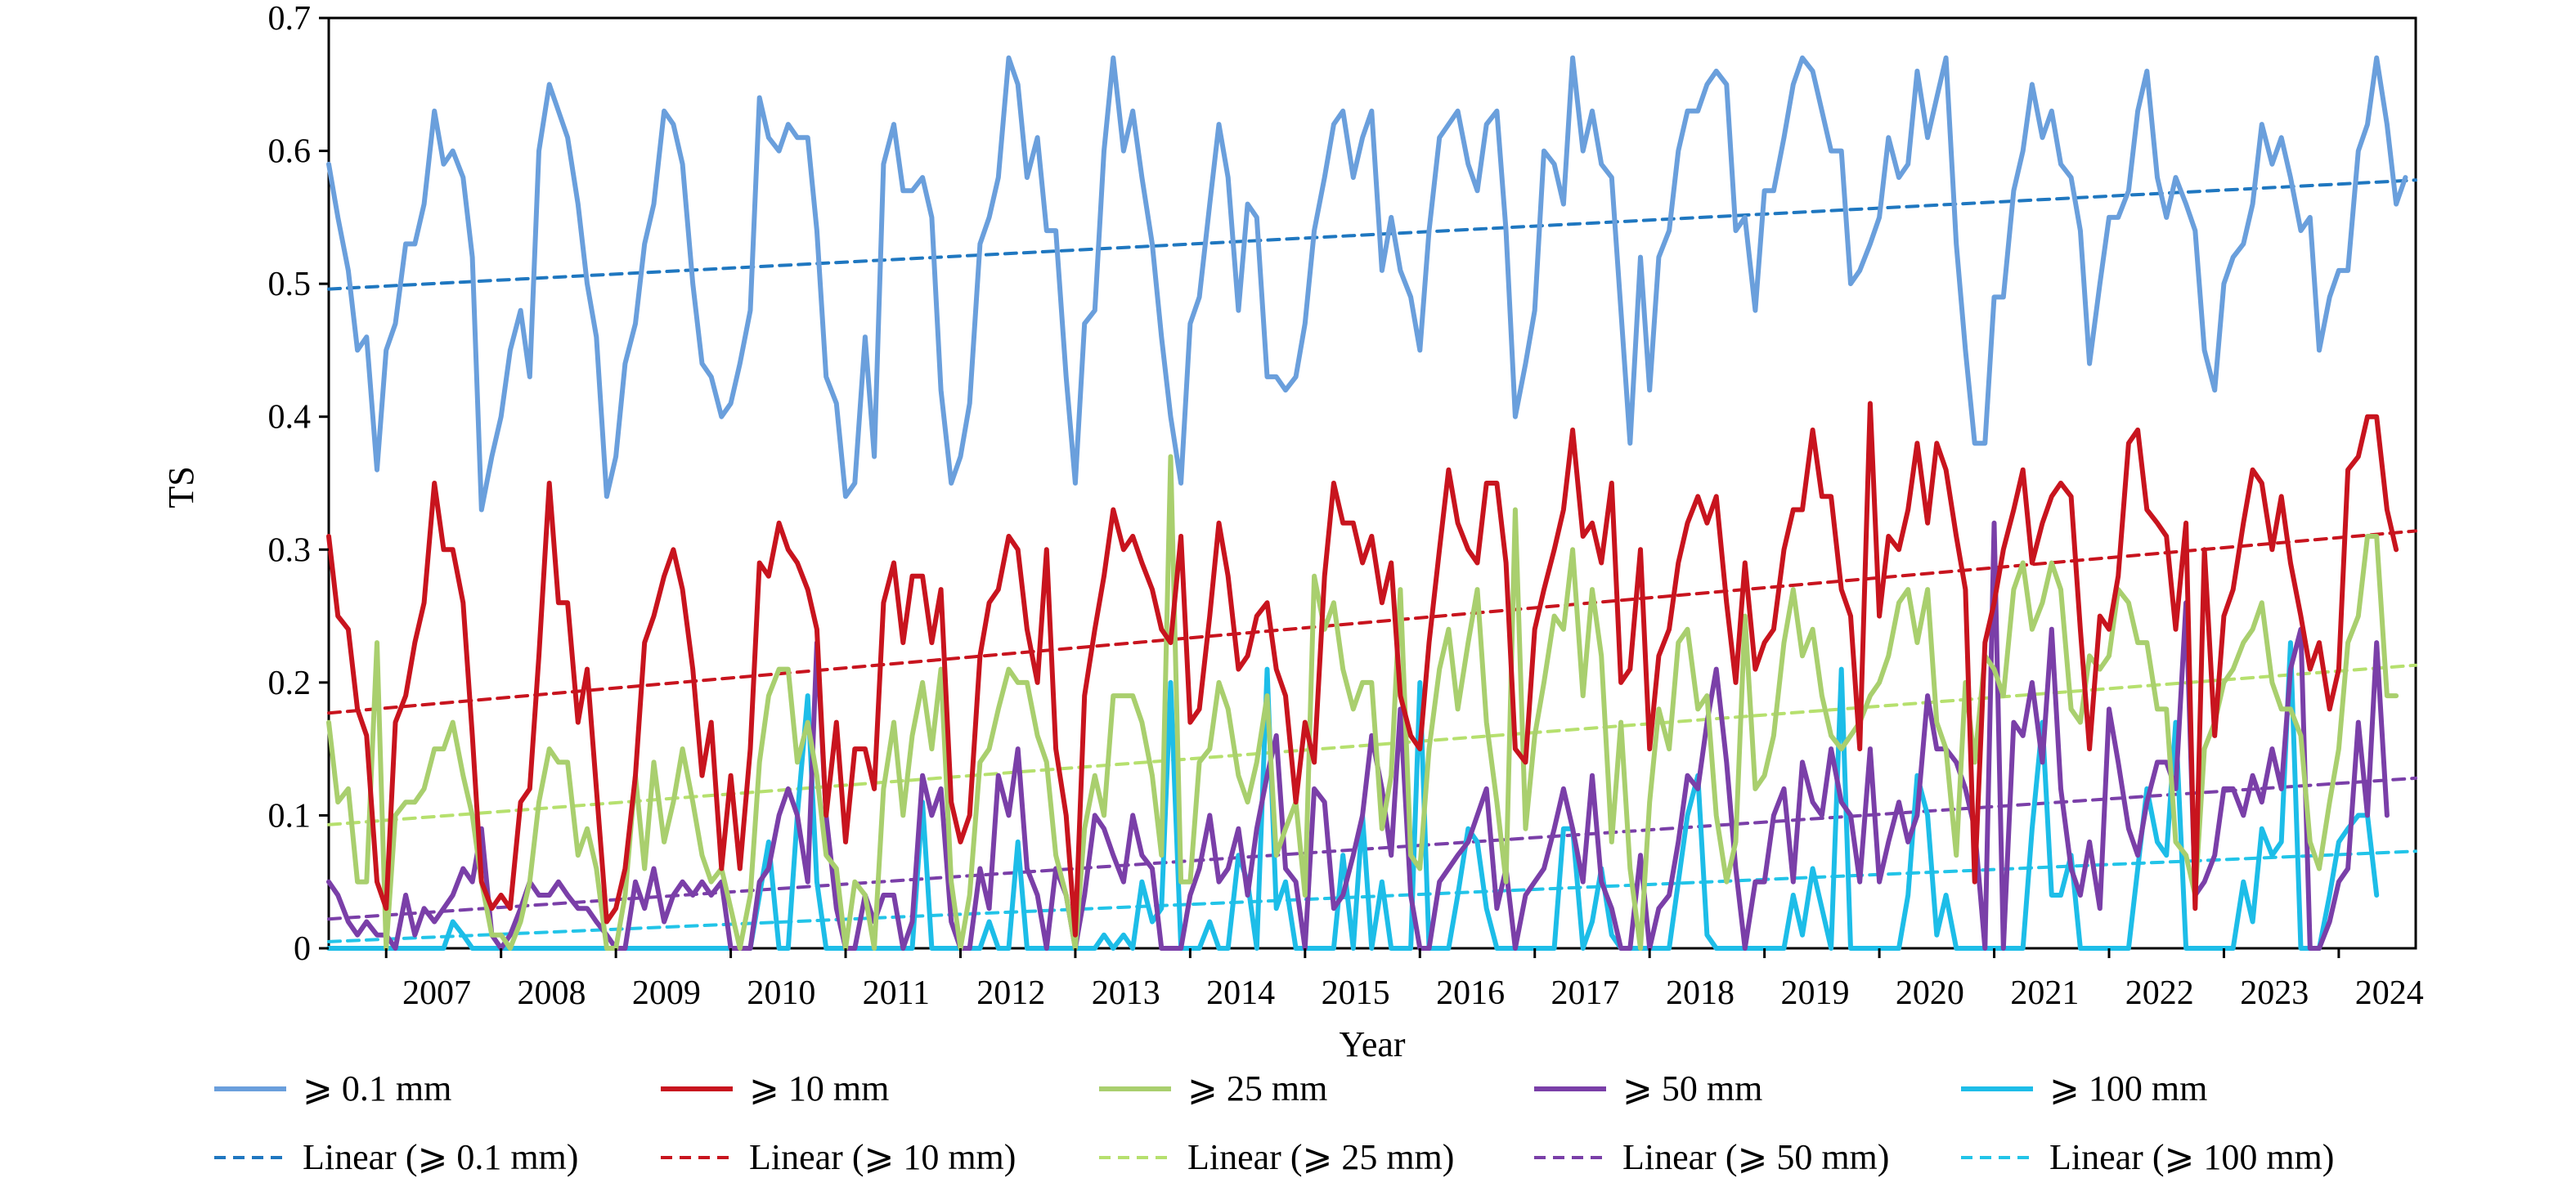 The width and height of the screenshot is (2576, 1187). What do you see at coordinates (1372, 234) in the screenshot?
I see `series-line-linear-ge-0-1-mm` at bounding box center [1372, 234].